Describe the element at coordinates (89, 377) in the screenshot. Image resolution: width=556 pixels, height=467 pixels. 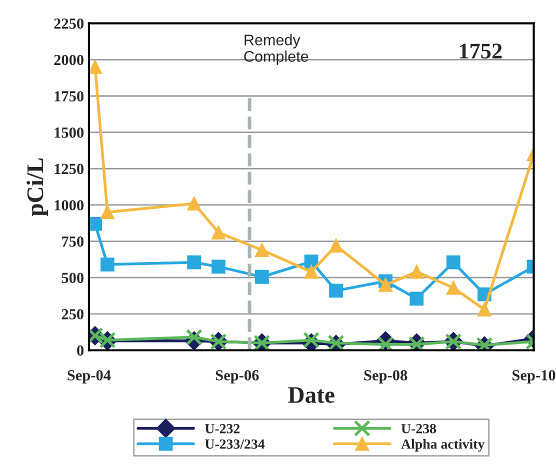
I see `x-tick-label: Sep-04` at that location.